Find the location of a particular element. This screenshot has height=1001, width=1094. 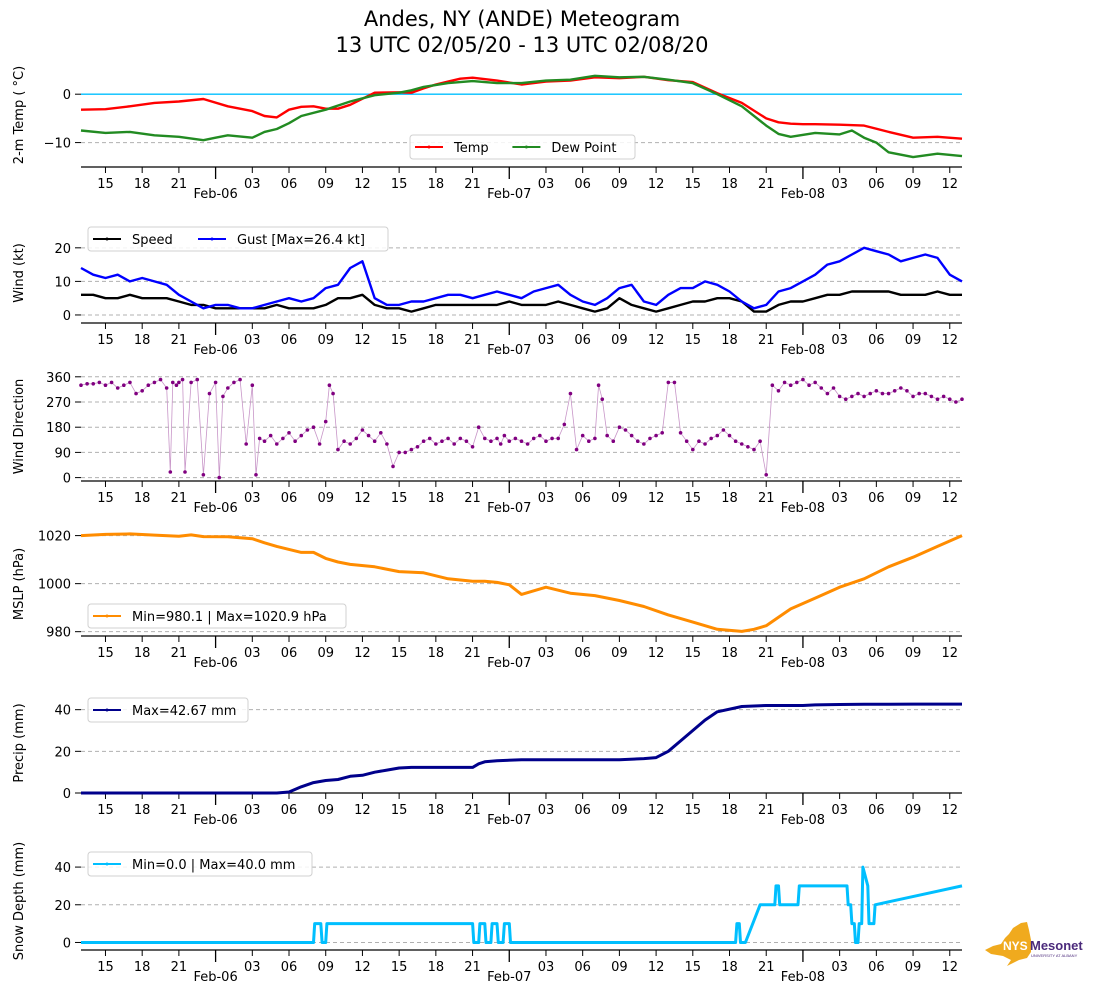

logo-mesonet-text: Mesonet is located at coordinates (1056, 945).